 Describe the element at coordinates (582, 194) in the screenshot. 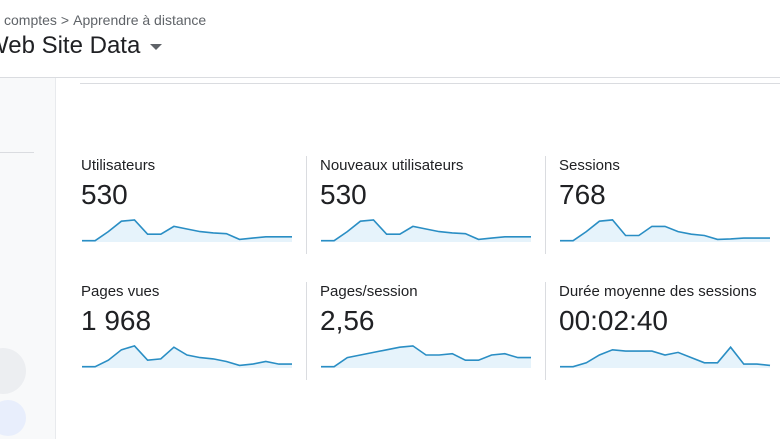

I see `metric-value: 768` at that location.